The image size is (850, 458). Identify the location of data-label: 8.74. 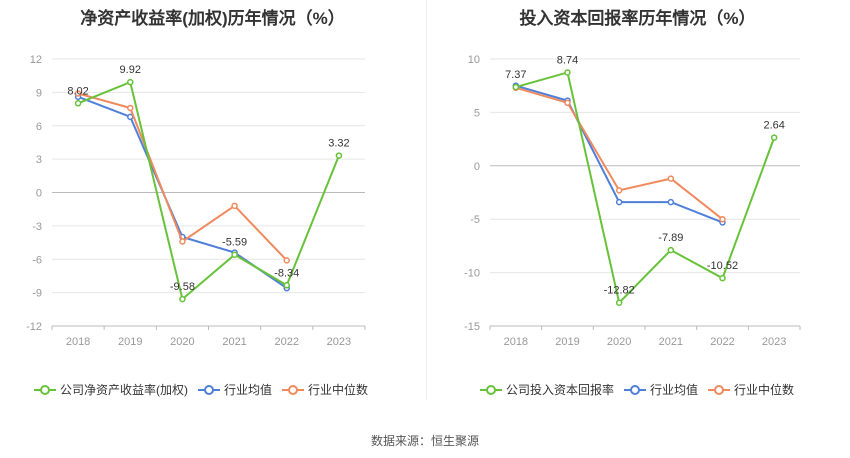
(567, 60).